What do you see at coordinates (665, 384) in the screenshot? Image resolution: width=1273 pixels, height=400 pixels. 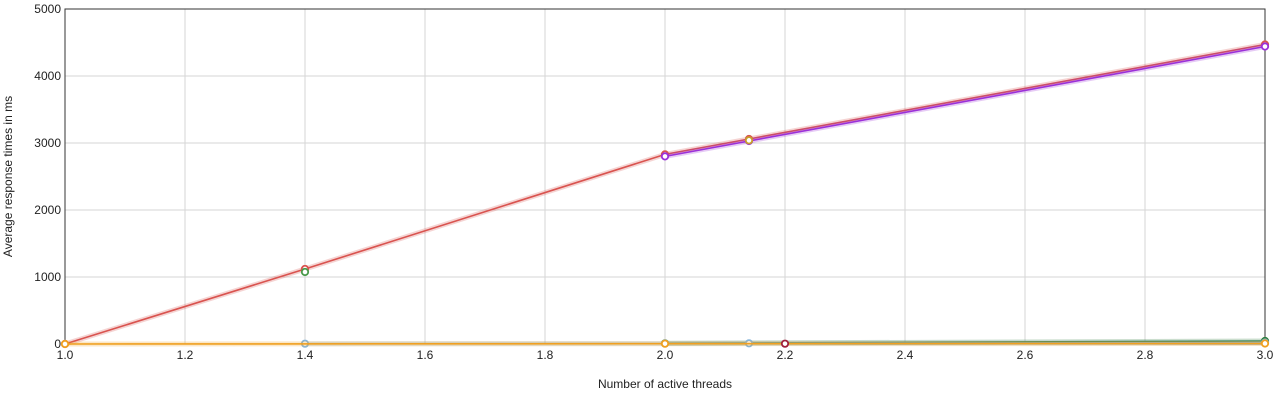 I see `x-axis-title: Number of active threads` at bounding box center [665, 384].